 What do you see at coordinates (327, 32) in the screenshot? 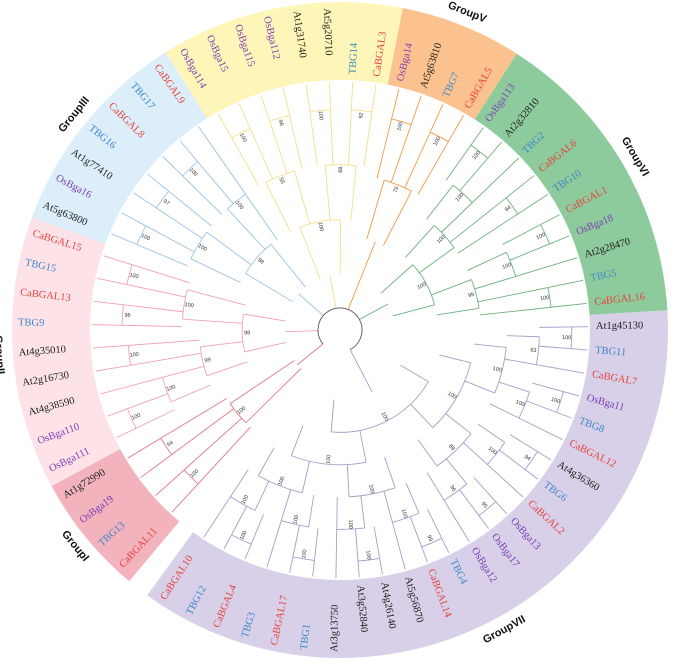
I see `leaf-label: At5g20710` at bounding box center [327, 32].